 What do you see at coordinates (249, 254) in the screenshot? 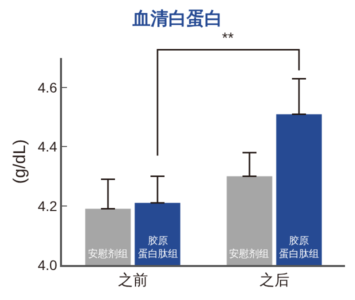
I see `series-label: 安慰剂组` at bounding box center [249, 254].